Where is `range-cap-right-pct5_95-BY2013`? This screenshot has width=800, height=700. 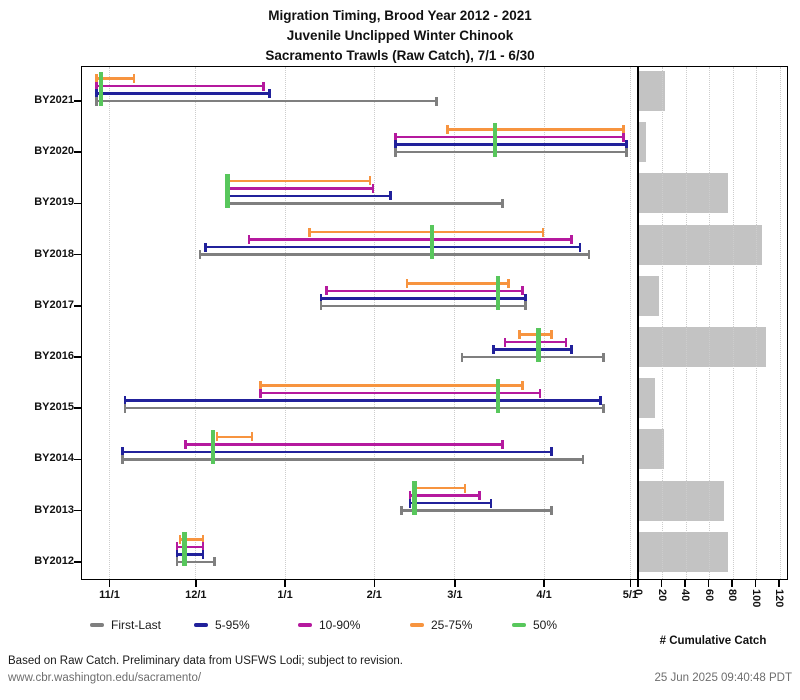
range-cap-right-pct5_95-BY2013 is located at coordinates (491, 503).